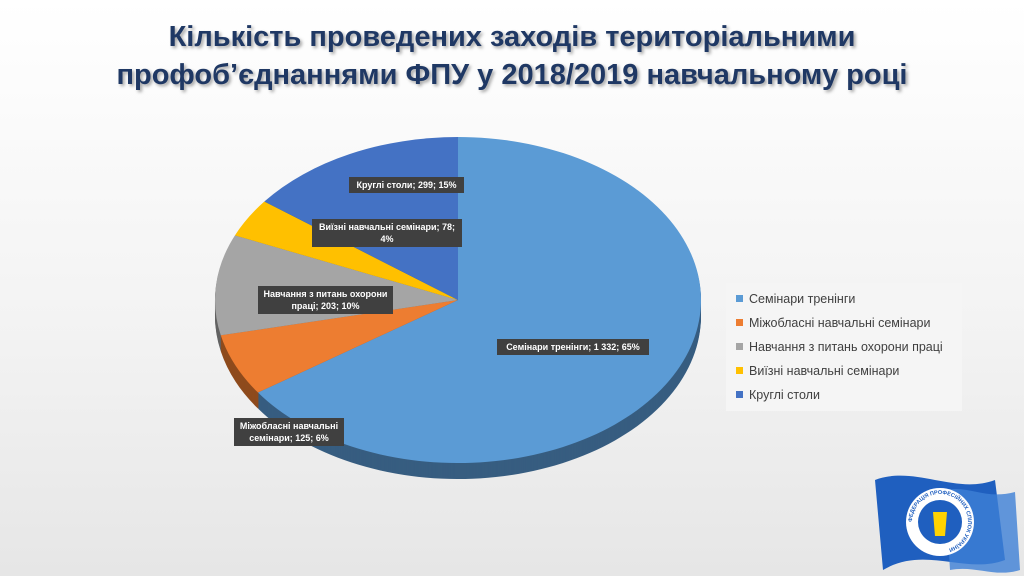  What do you see at coordinates (387, 233) in the screenshot?
I see `data-label: Виїзні навчальні семінари; 78; 4%` at bounding box center [387, 233].